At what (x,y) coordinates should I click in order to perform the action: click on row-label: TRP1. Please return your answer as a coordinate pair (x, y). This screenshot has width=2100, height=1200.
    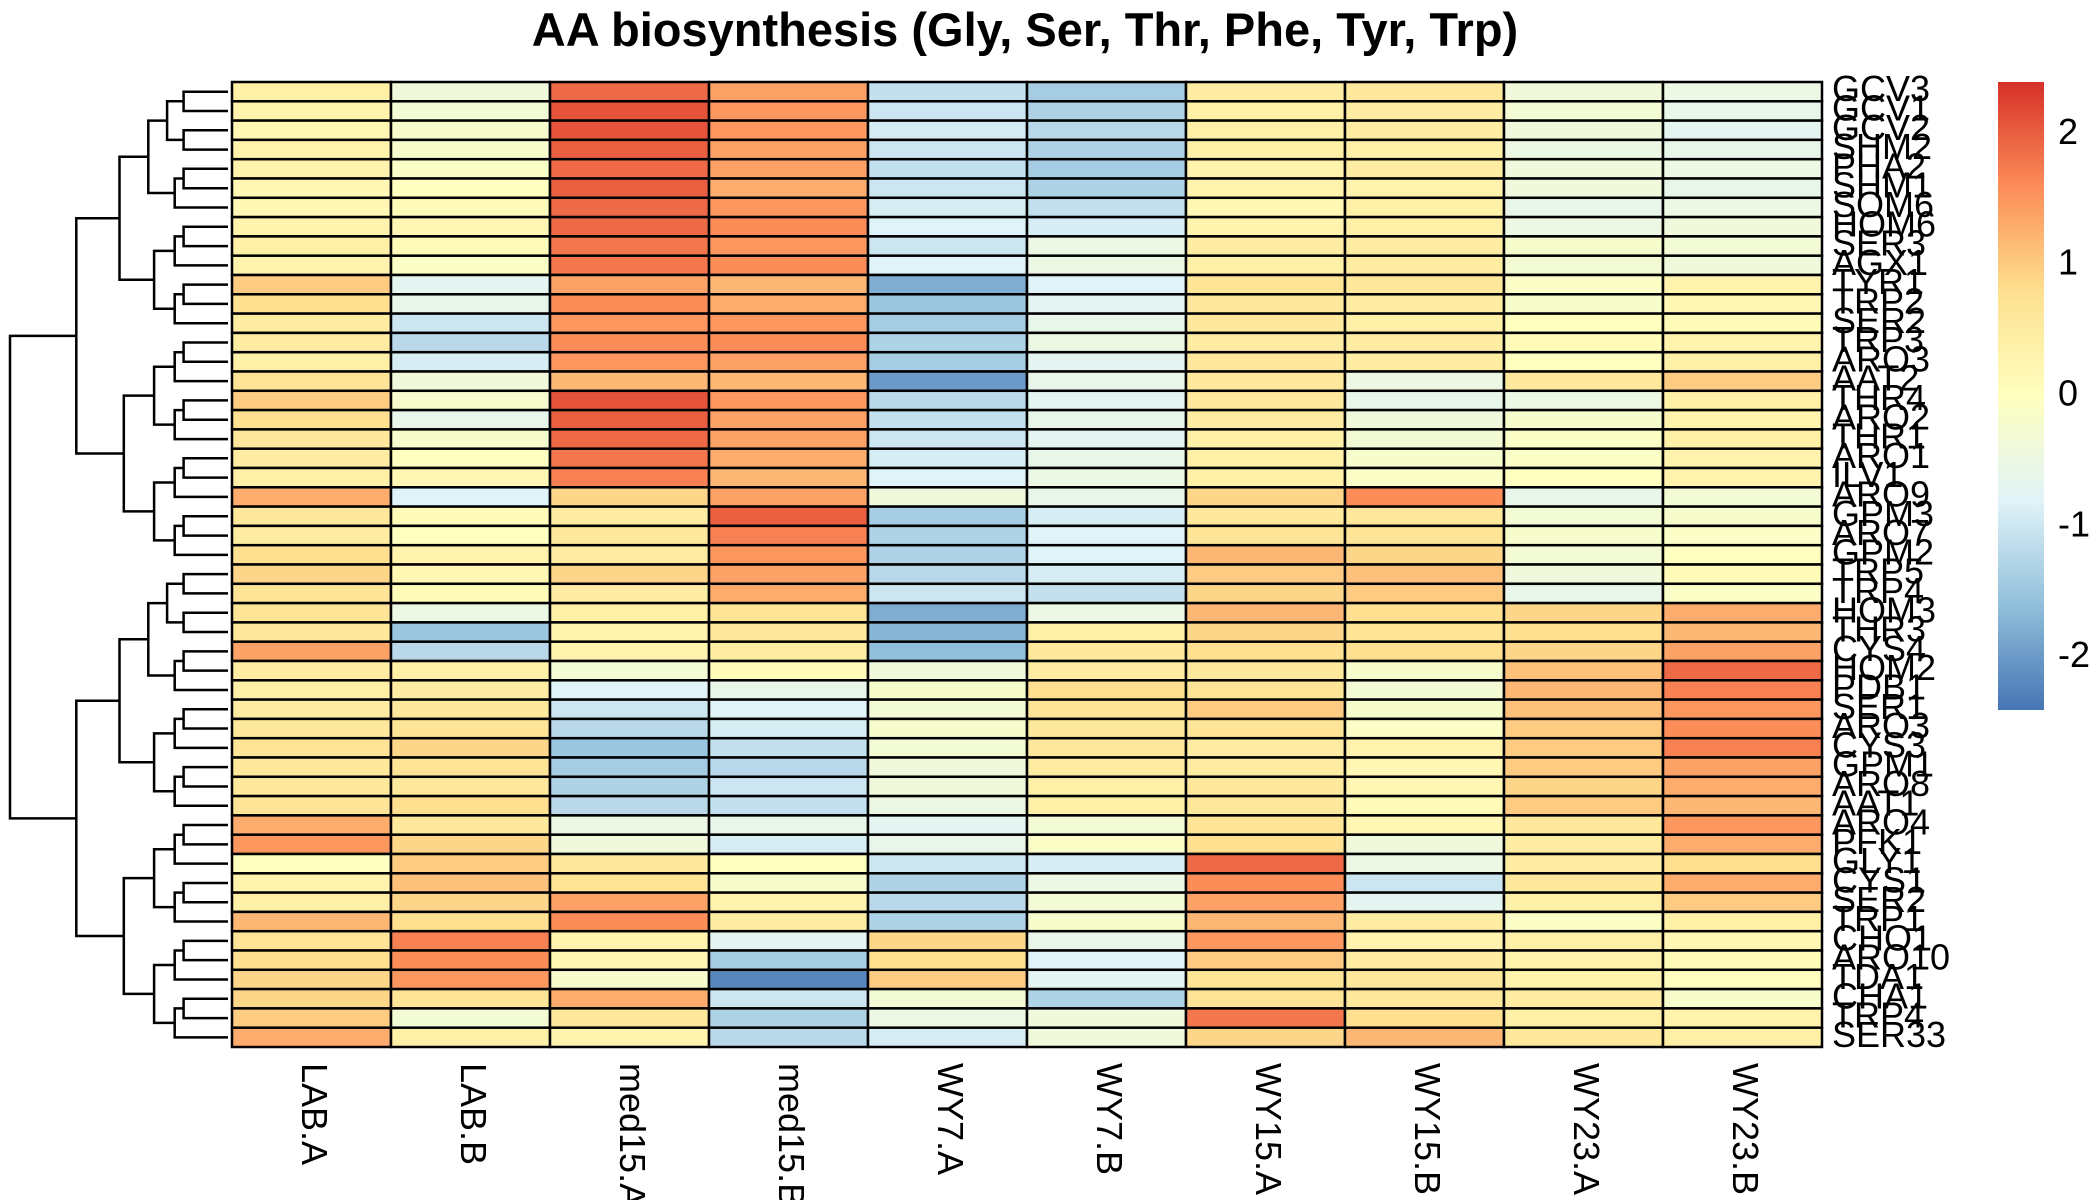
    Looking at the image, I should click on (1878, 918).